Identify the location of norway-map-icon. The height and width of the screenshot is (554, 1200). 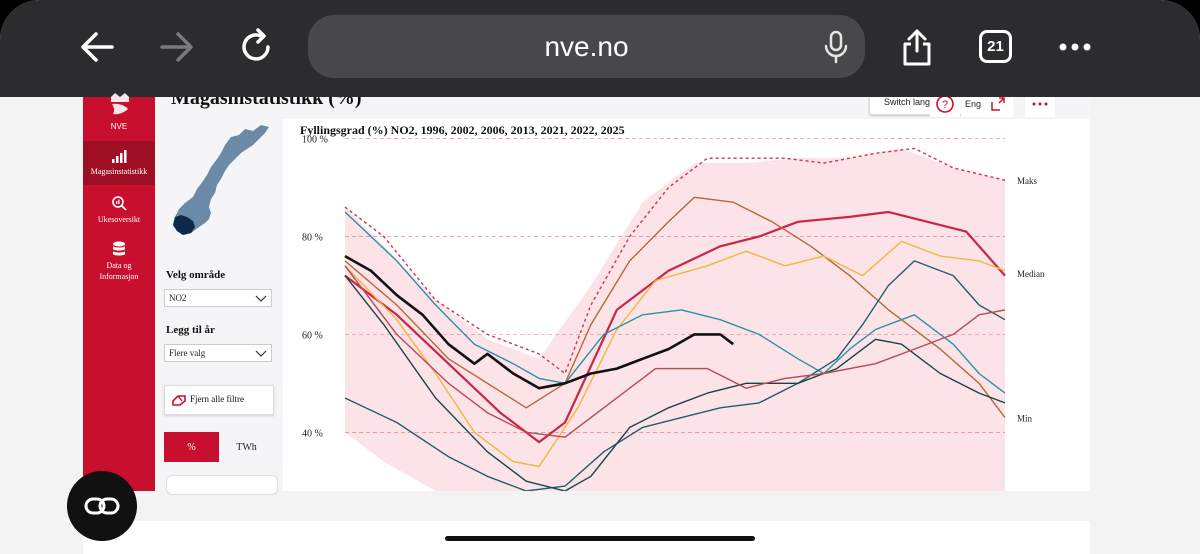
(221, 180).